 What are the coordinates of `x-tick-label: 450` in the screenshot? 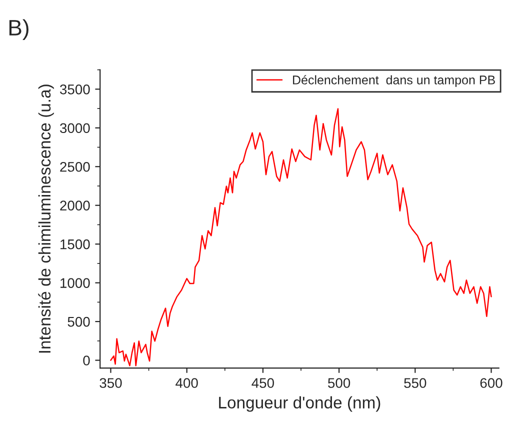 It's located at (263, 383).